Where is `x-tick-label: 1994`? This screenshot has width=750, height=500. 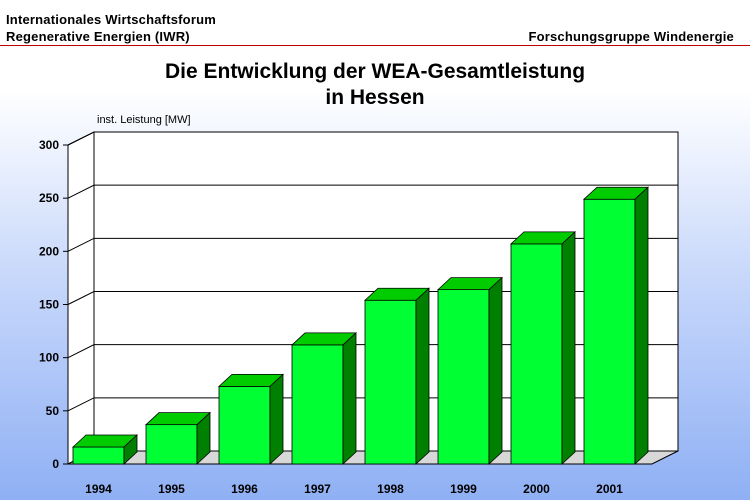
x-tick-label: 1994 is located at coordinates (98, 489).